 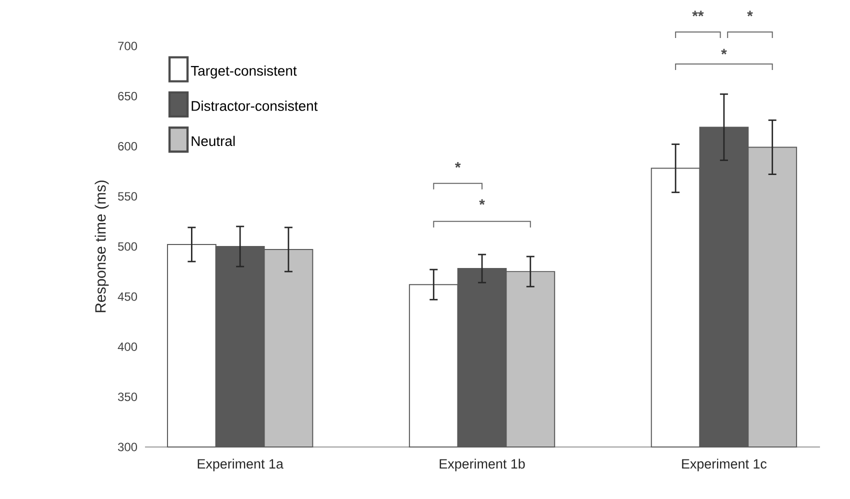 What do you see at coordinates (241, 465) in the screenshot?
I see `x-tick-label: Experiment 1a` at bounding box center [241, 465].